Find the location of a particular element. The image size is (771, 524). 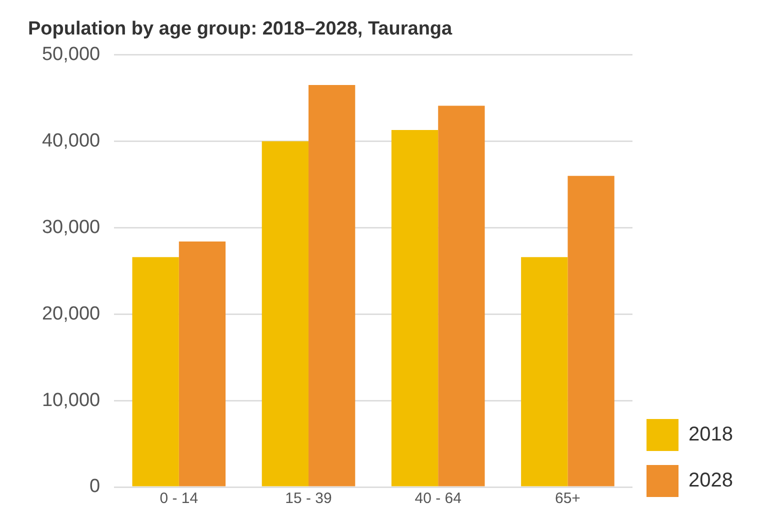

y-tick-label: 50,000 is located at coordinates (71, 55).